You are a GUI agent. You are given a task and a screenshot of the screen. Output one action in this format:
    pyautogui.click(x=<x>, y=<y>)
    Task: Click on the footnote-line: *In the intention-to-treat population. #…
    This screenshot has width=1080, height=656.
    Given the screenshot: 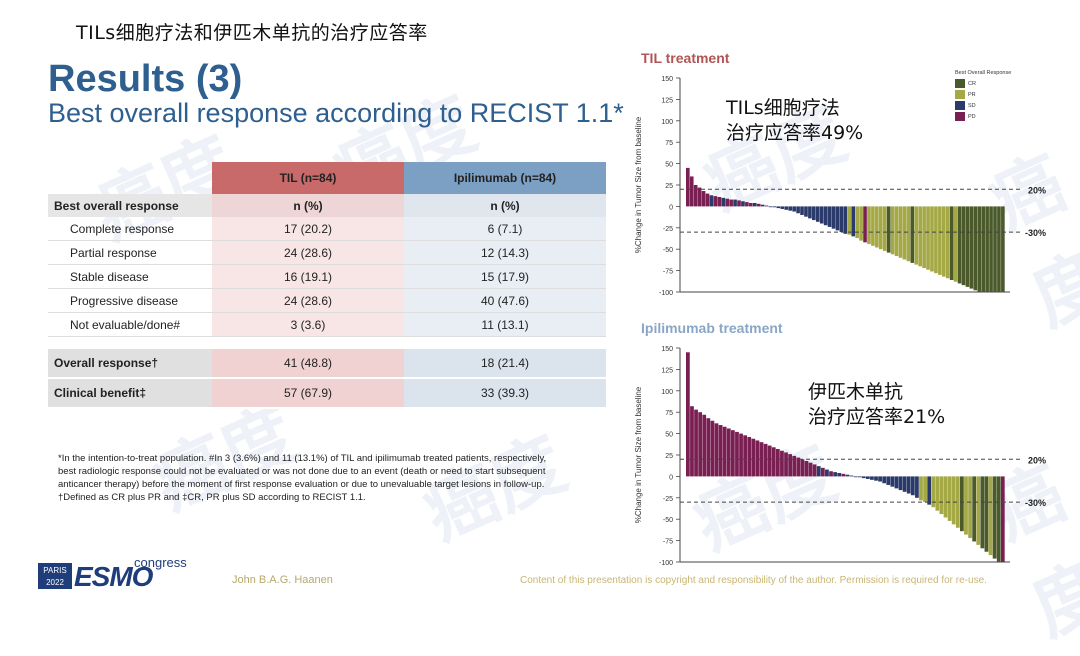 What is the action you would take?
    pyautogui.click(x=302, y=458)
    